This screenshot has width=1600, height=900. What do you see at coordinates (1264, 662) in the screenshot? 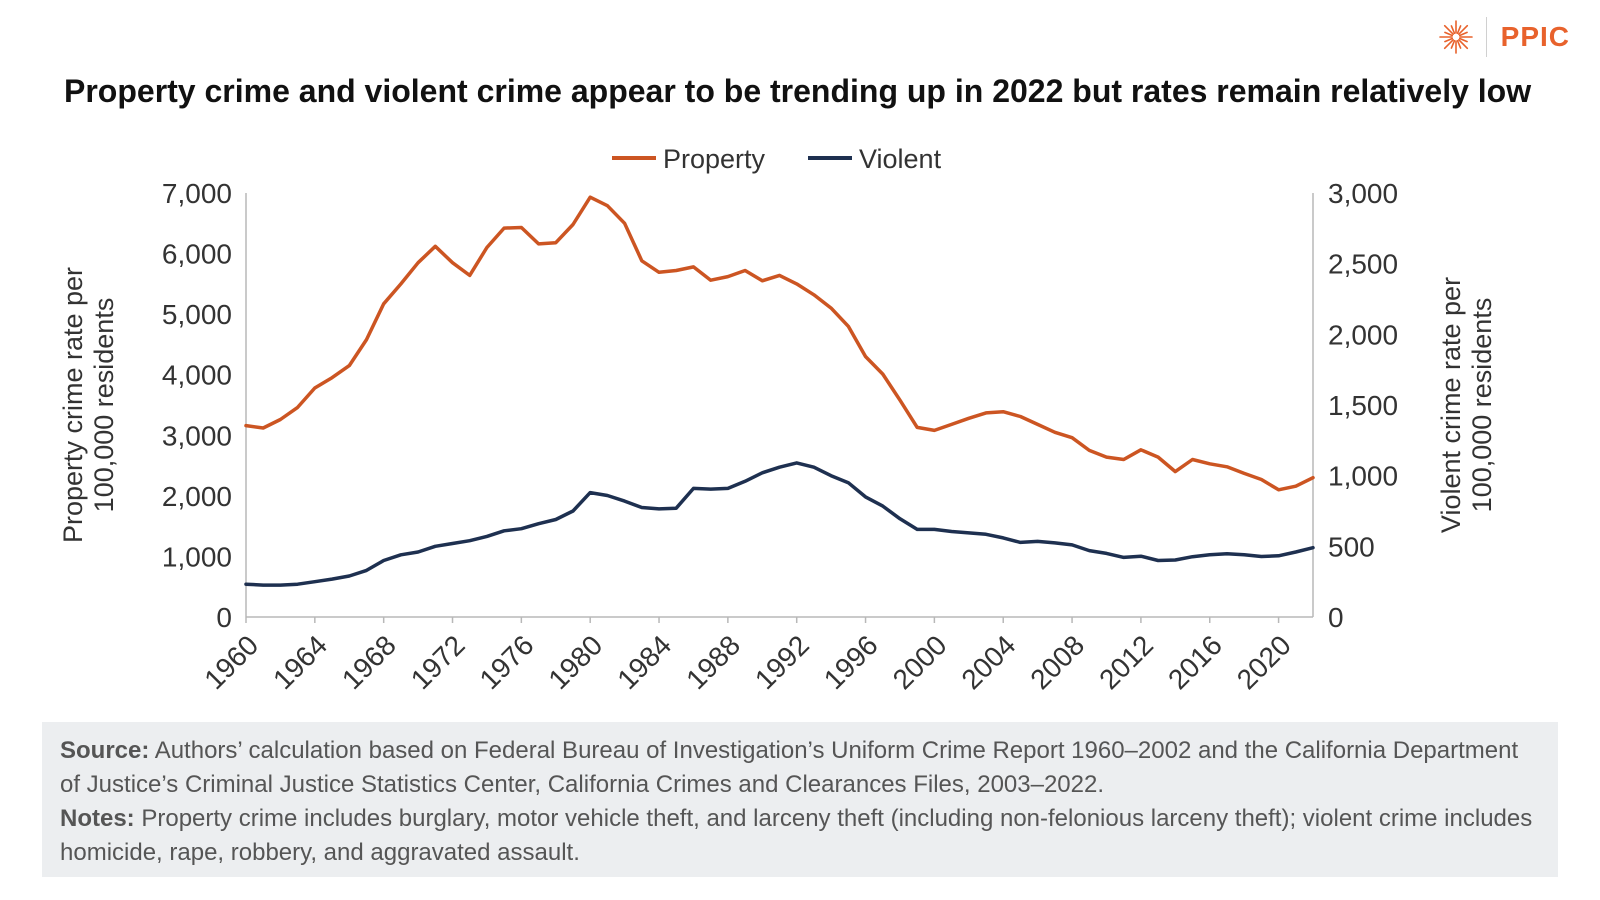
I see `x-tick-label: 2020` at bounding box center [1264, 662].